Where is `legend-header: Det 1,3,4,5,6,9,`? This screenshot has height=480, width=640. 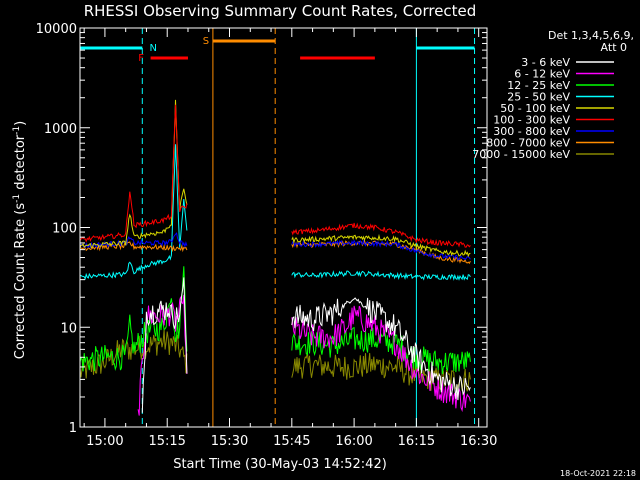 legend-header: Det 1,3,4,5,6,9, is located at coordinates (591, 35).